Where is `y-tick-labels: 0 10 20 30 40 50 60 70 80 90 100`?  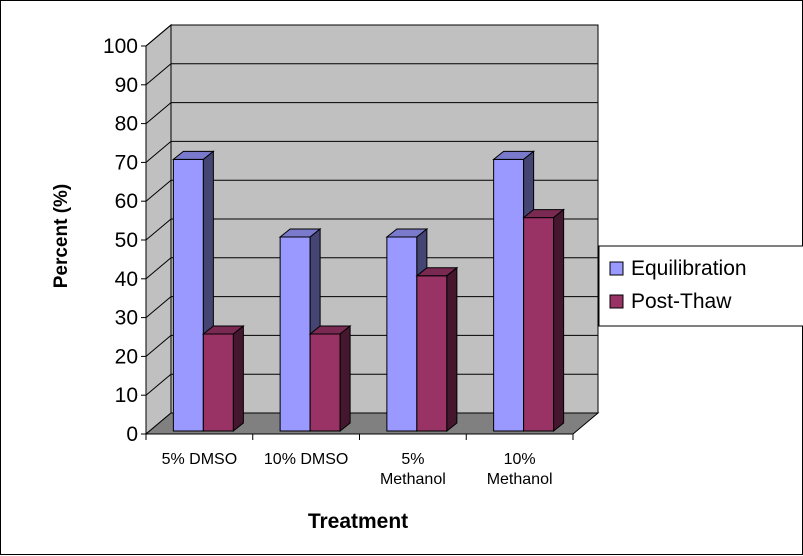
y-tick-labels: 0 10 20 30 40 50 60 70 80 90 100 is located at coordinates (120, 240).